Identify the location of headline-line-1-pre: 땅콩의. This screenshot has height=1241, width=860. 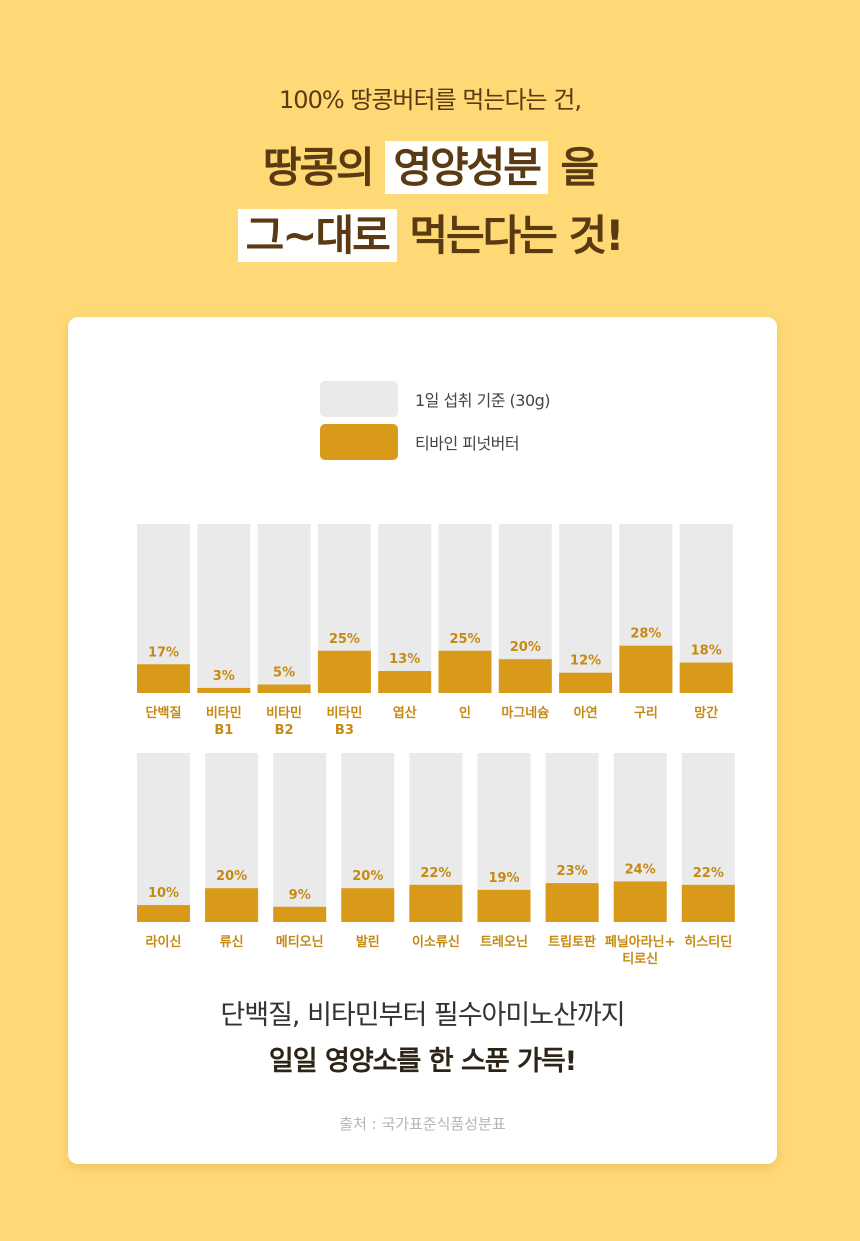
(318, 167).